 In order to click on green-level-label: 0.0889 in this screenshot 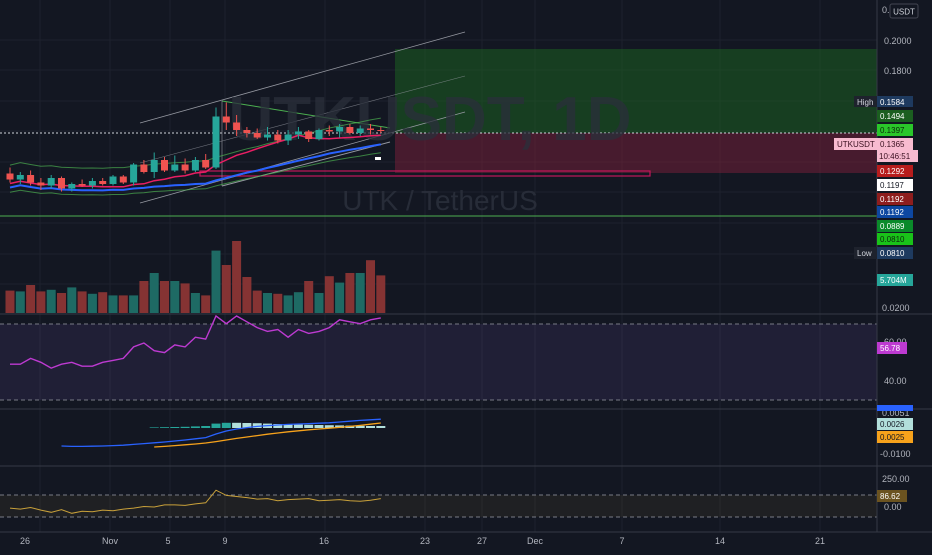, I will do `click(892, 226)`.